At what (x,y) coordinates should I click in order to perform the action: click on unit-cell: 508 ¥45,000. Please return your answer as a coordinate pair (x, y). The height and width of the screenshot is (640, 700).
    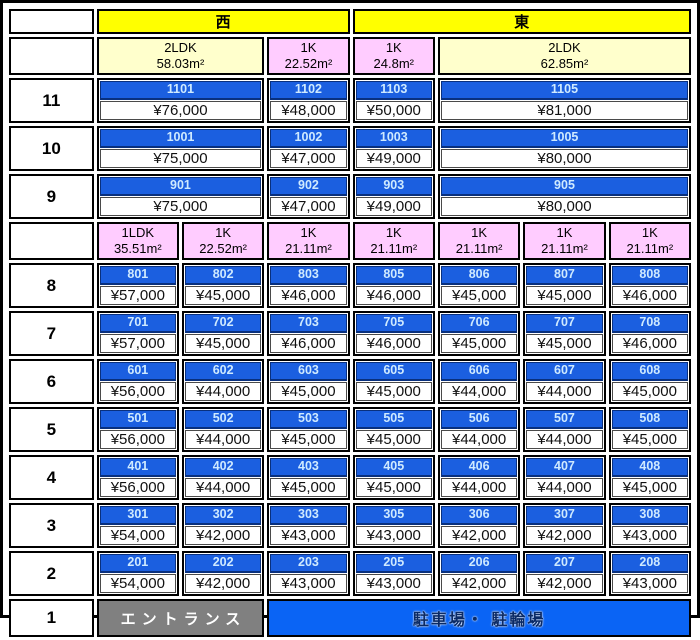
    Looking at the image, I should click on (649, 429).